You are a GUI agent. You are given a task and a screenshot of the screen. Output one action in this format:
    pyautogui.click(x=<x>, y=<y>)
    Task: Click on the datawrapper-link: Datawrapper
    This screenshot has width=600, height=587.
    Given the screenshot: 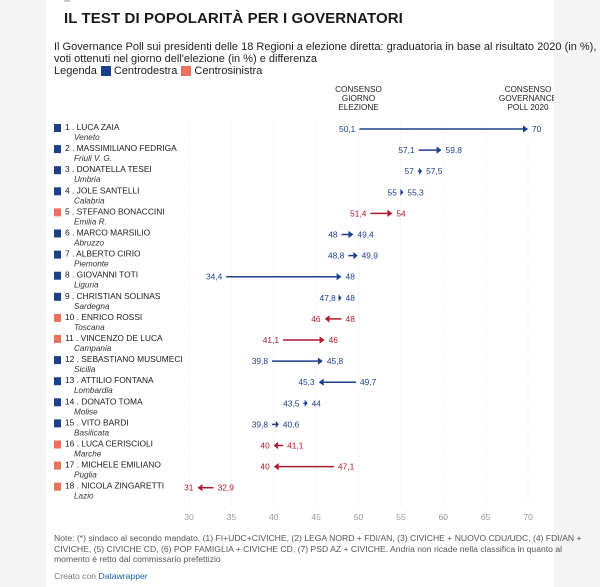 What is the action you would take?
    pyautogui.click(x=123, y=576)
    